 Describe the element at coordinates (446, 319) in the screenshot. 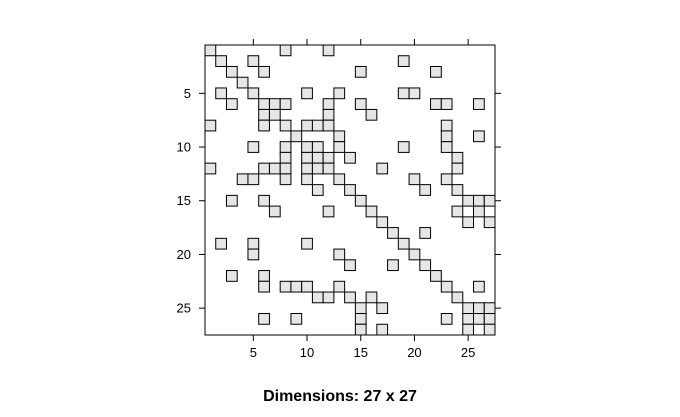

I see `matrix-cell-r26-c23` at that location.